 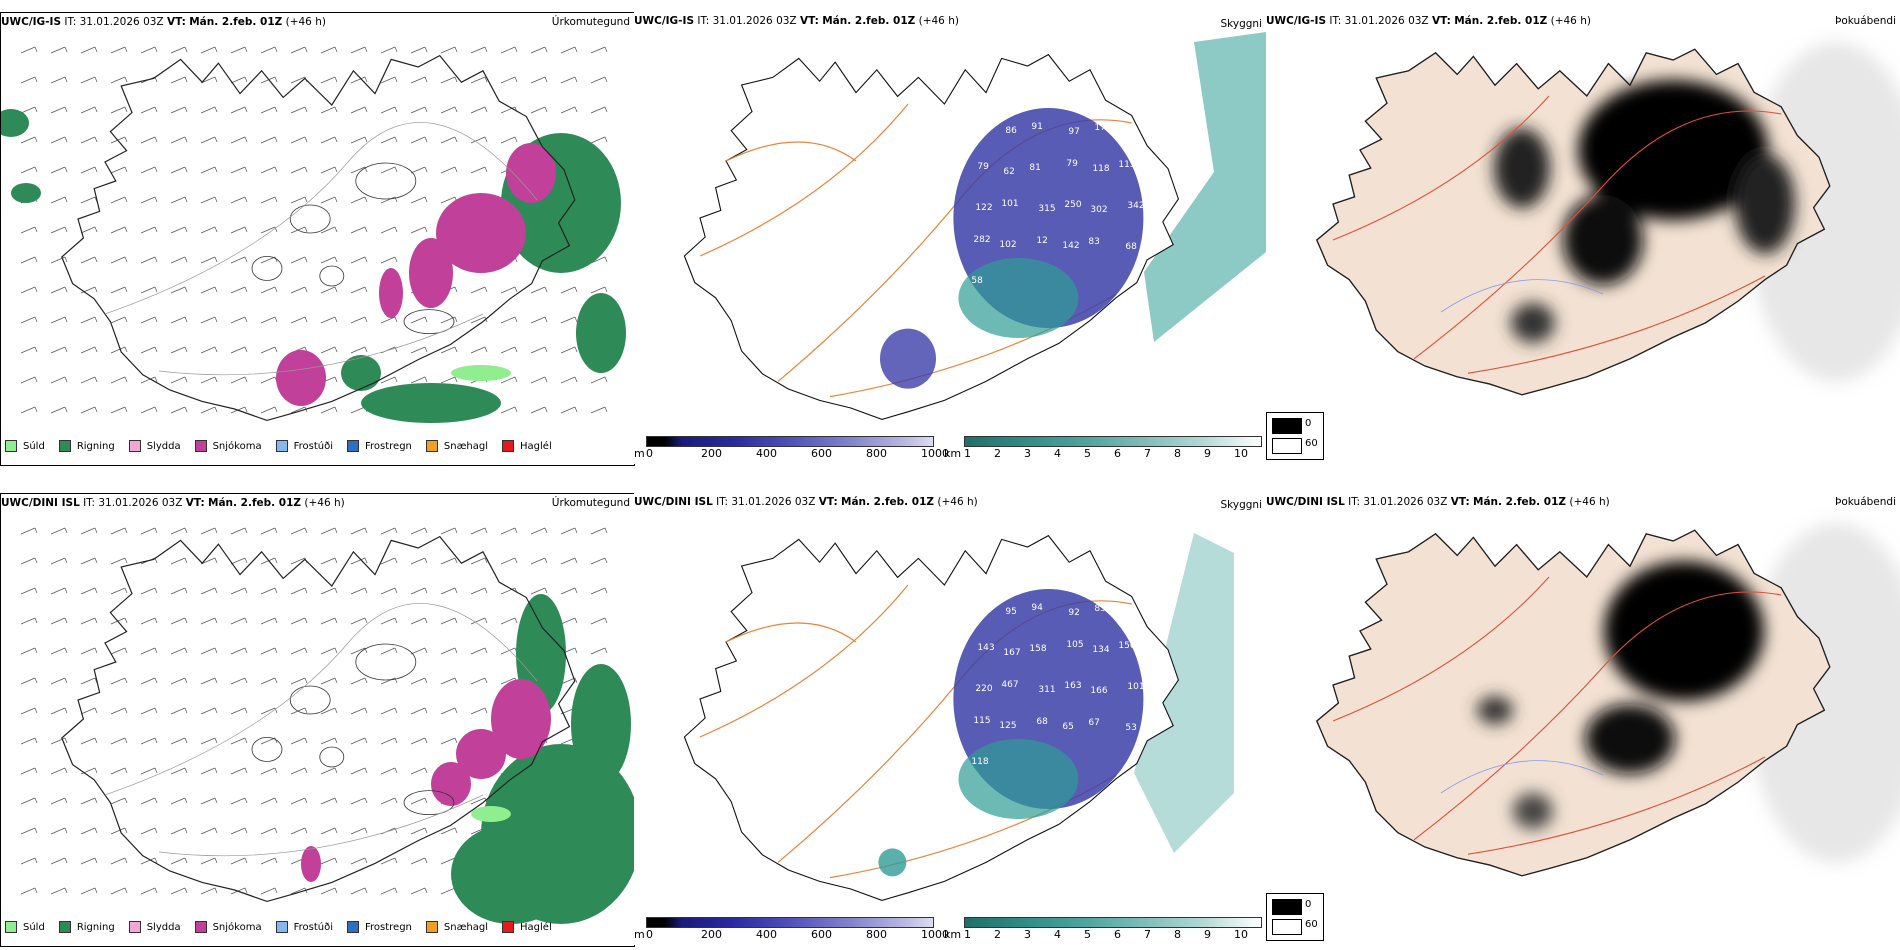 What do you see at coordinates (979, 762) in the screenshot?
I see `cloud-height-label: 118` at bounding box center [979, 762].